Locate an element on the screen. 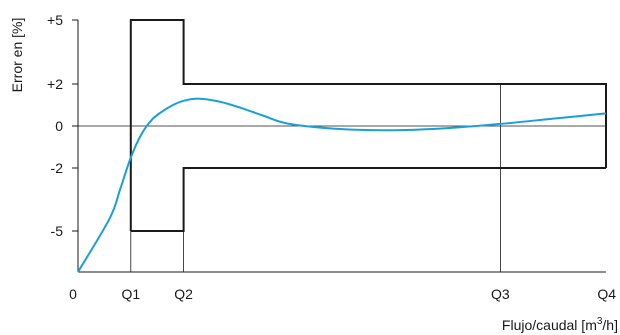 Image resolution: width=620 pixels, height=335 pixels. y-tick-label: -5 is located at coordinates (57, 231).